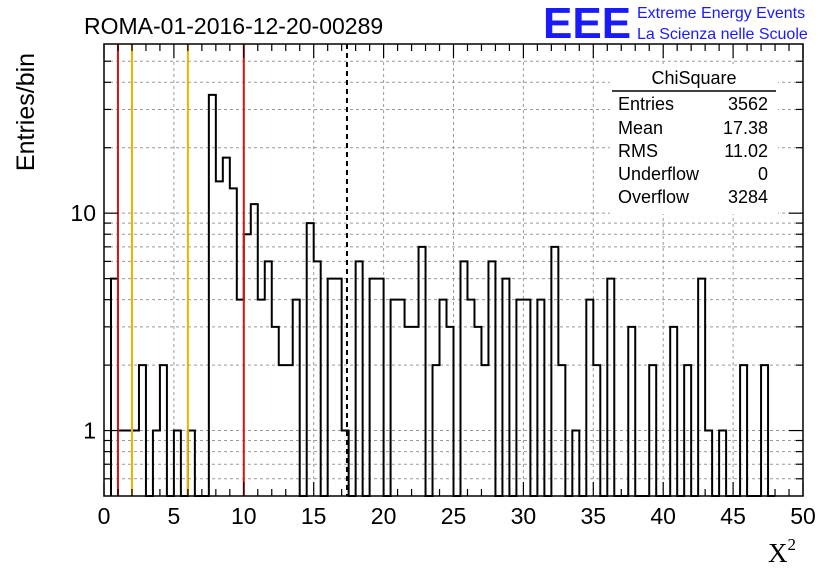  Describe the element at coordinates (803, 516) in the screenshot. I see `x-tick-label: 50` at that location.